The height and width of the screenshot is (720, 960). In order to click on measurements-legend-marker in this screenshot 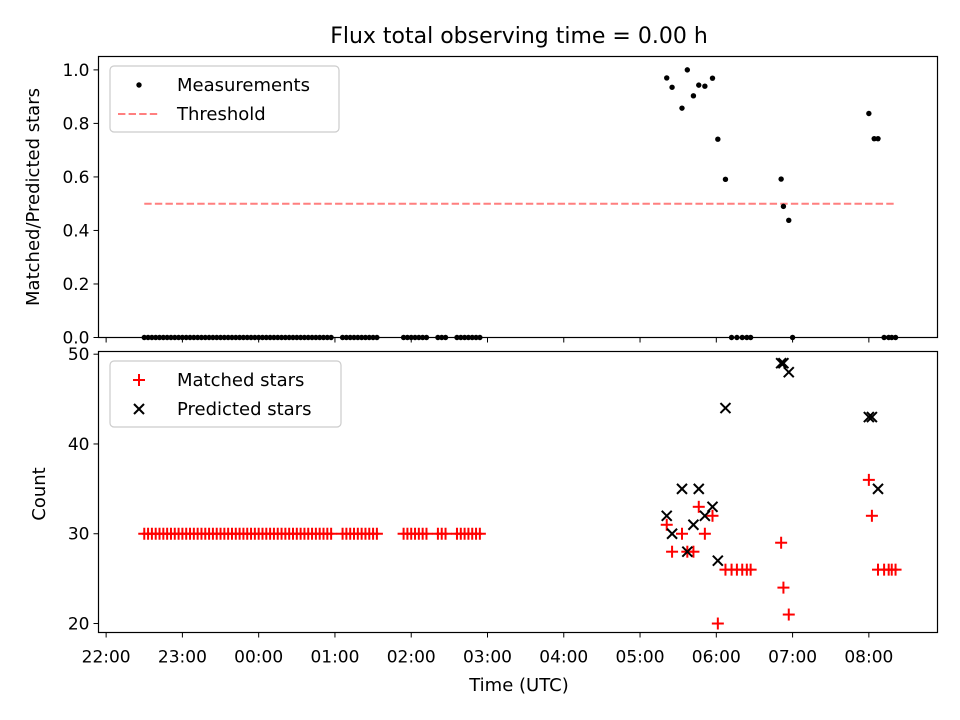, I will do `click(139, 85)`.